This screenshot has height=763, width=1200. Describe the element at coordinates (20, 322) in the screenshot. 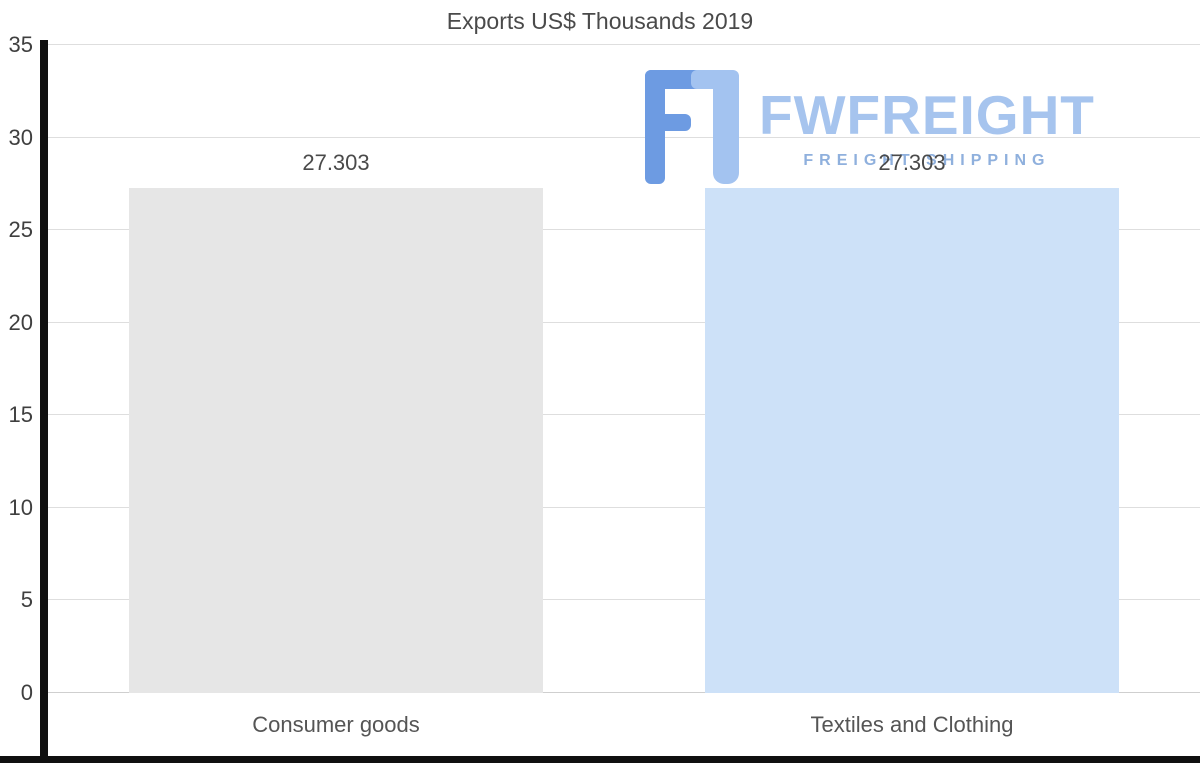

I see `y-tick-label: 20` at that location.